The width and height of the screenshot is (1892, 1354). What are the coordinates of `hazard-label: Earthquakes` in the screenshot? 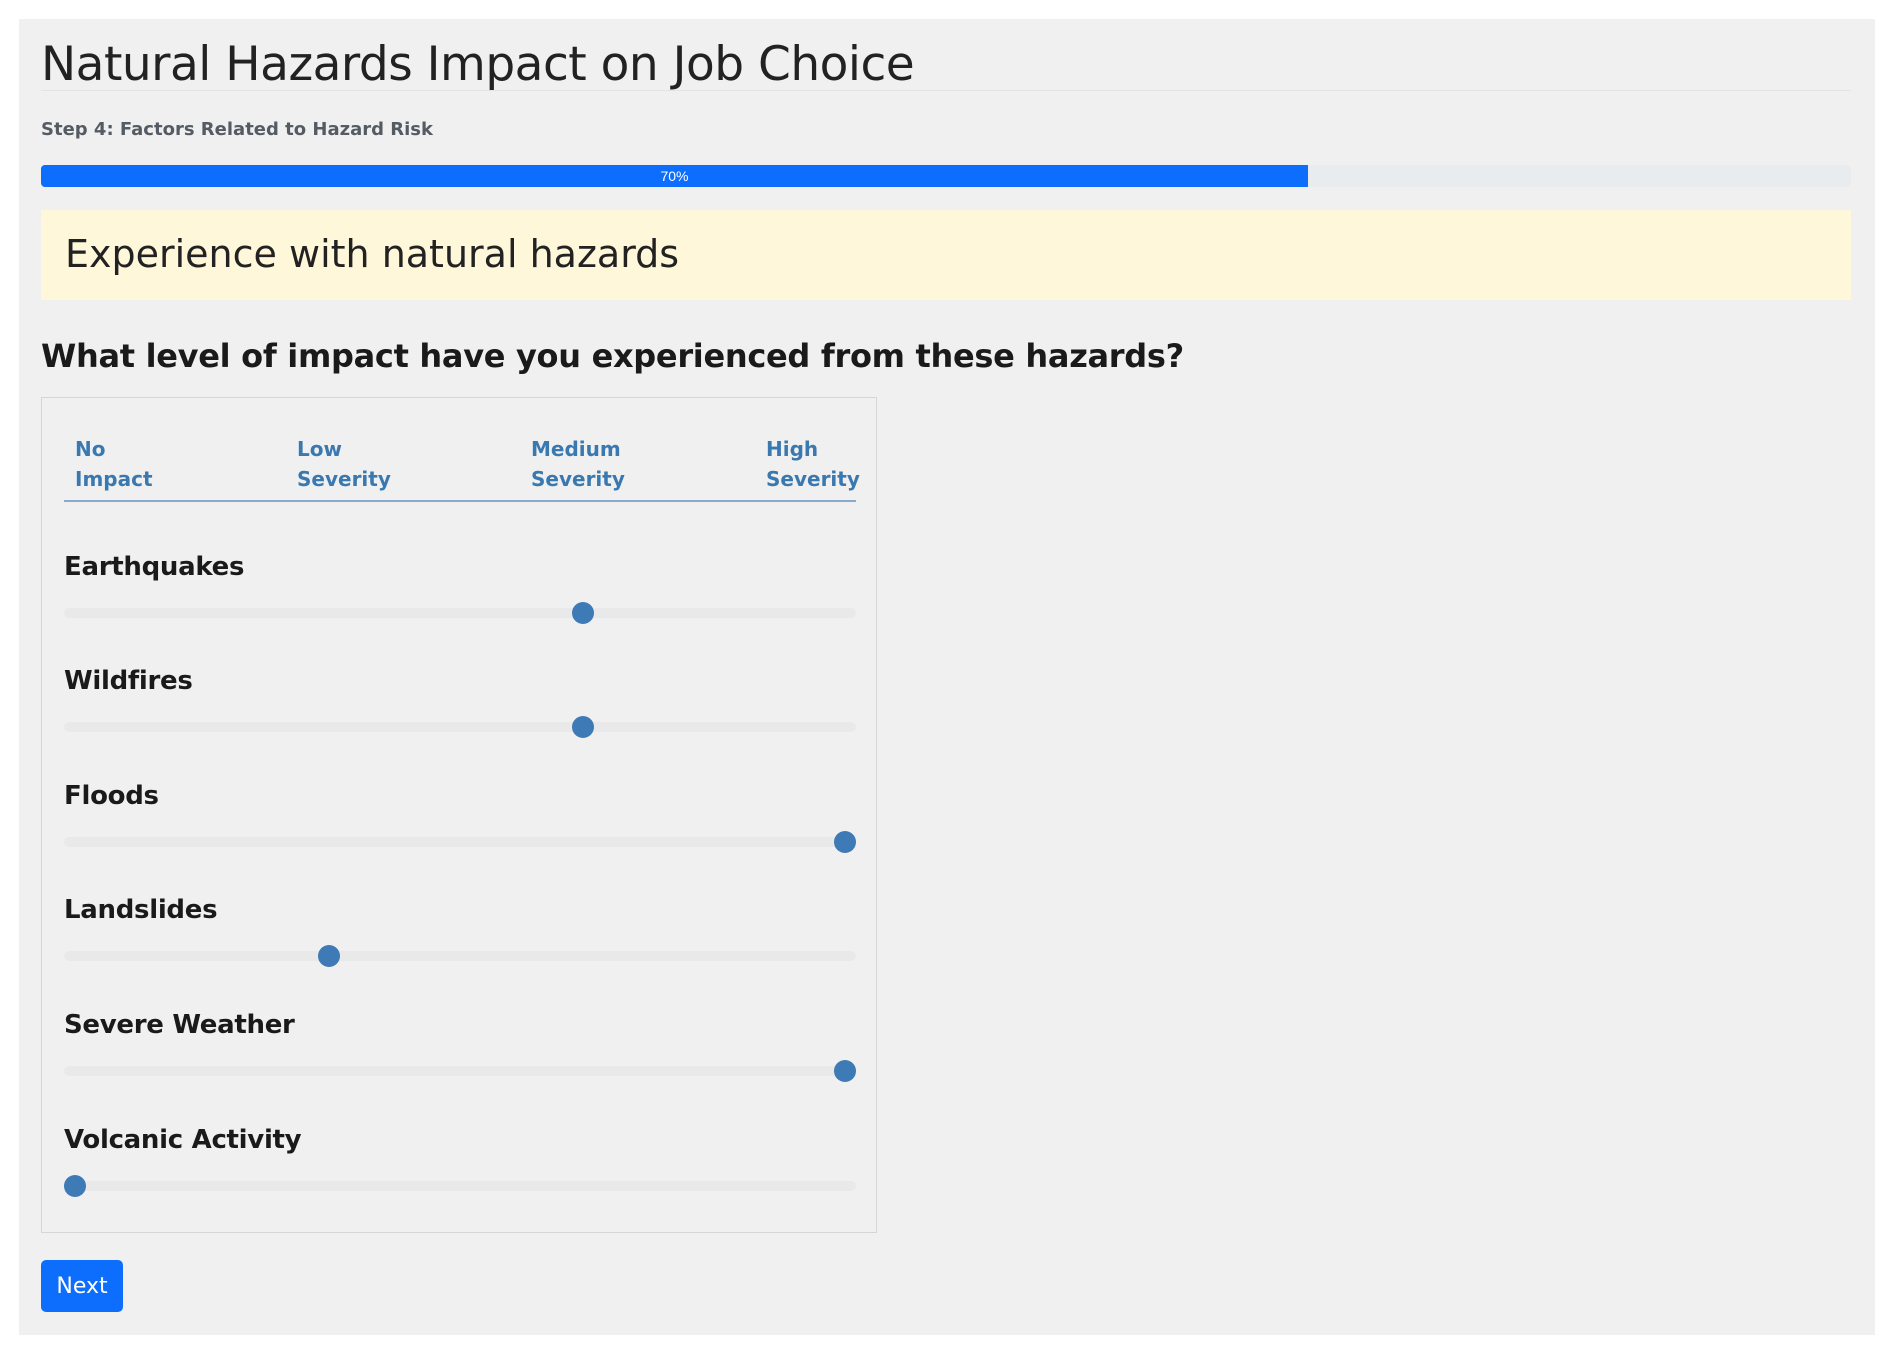 It's located at (154, 567).